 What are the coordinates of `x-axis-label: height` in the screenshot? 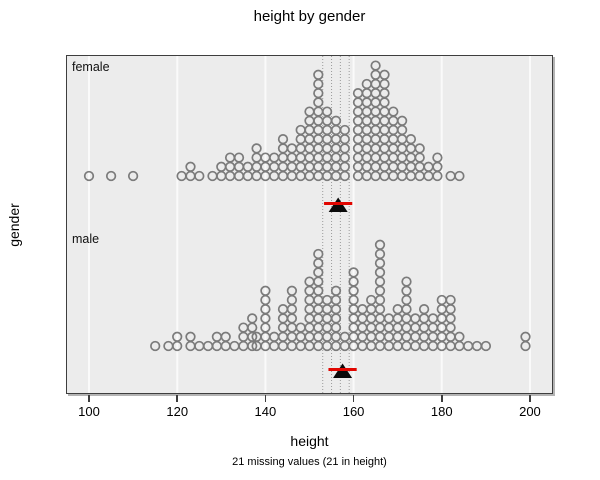 It's located at (309, 441).